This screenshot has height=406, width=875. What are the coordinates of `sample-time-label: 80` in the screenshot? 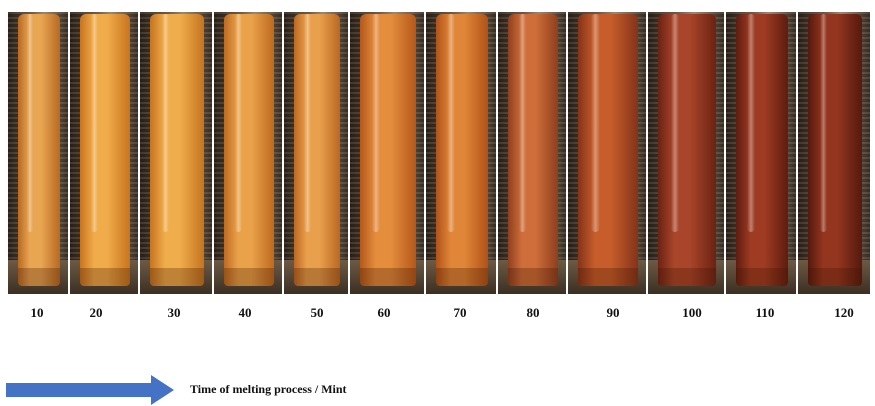 It's located at (533, 312).